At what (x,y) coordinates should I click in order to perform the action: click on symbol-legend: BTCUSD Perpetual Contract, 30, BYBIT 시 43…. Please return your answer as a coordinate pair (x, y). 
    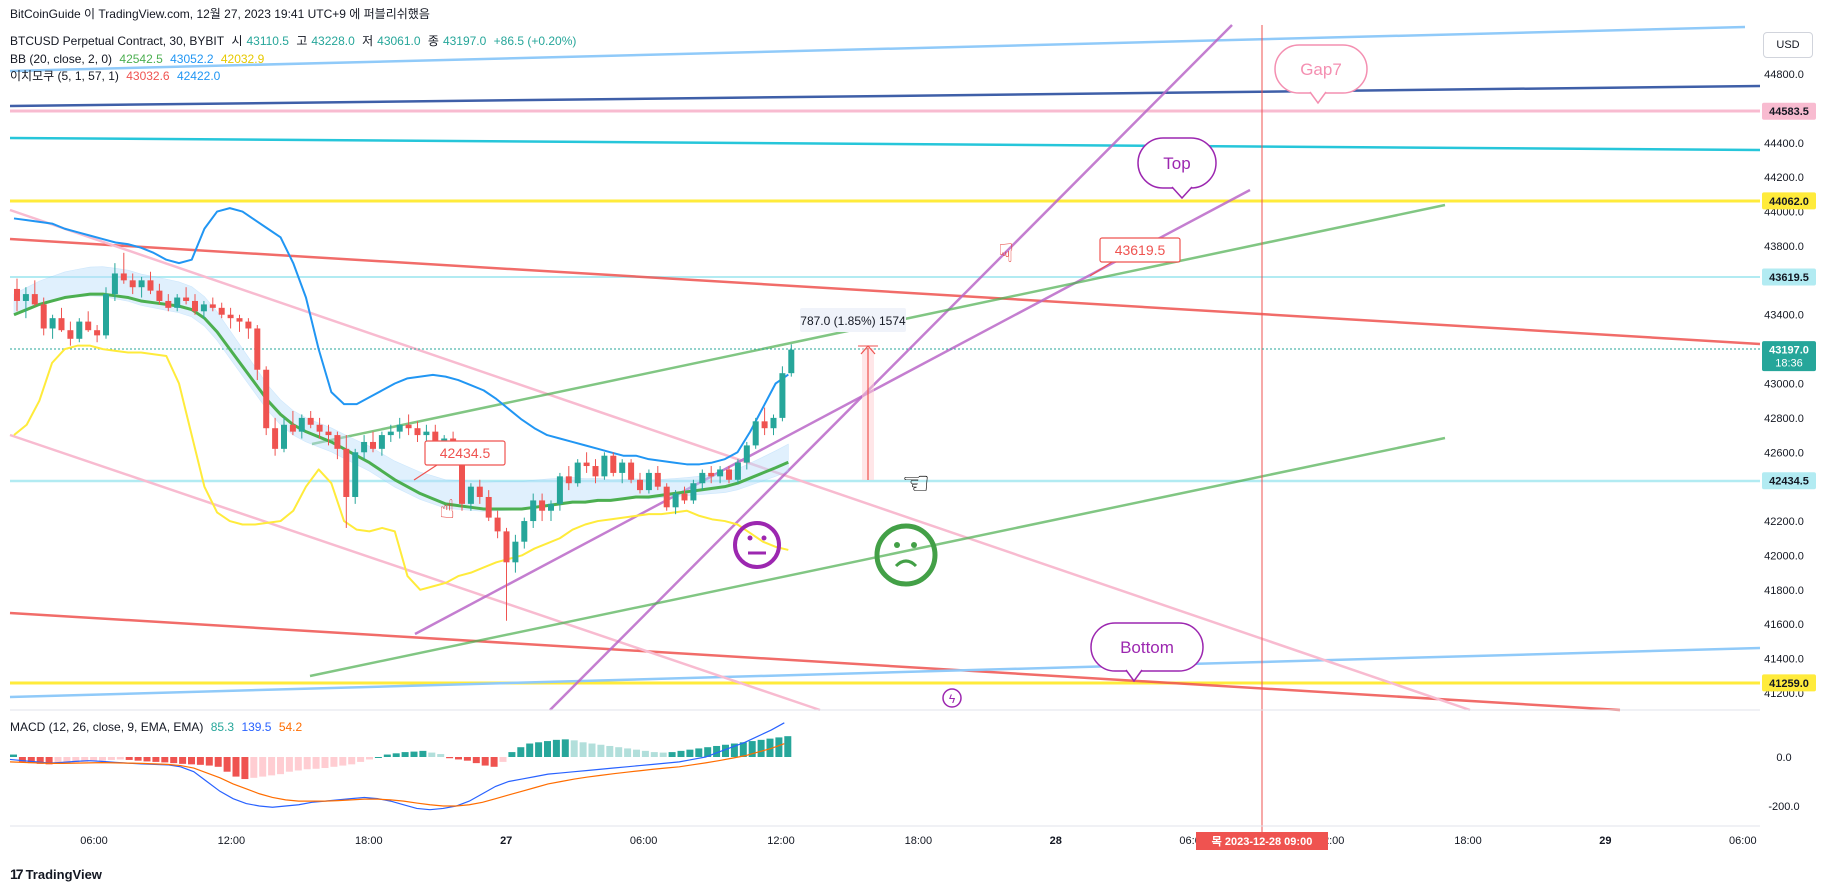
    Looking at the image, I should click on (295, 41).